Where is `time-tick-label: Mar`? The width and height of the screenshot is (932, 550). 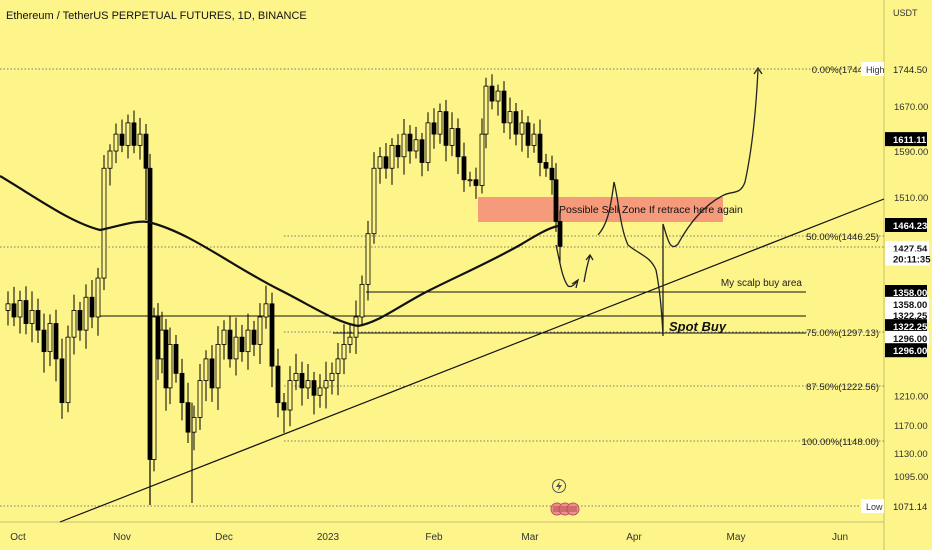 time-tick-label: Mar is located at coordinates (530, 537).